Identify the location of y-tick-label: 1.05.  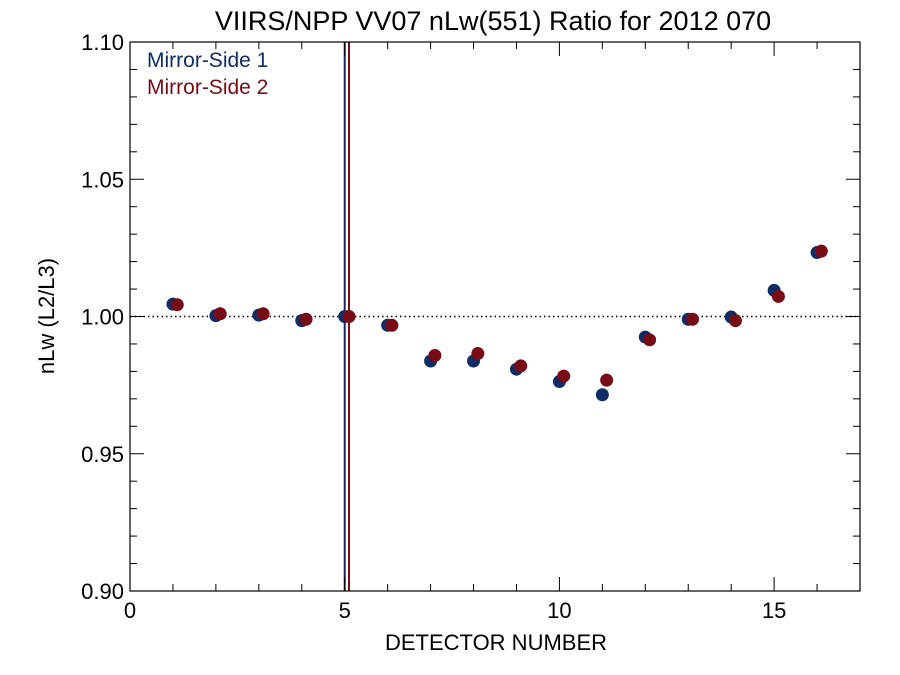
(102, 179).